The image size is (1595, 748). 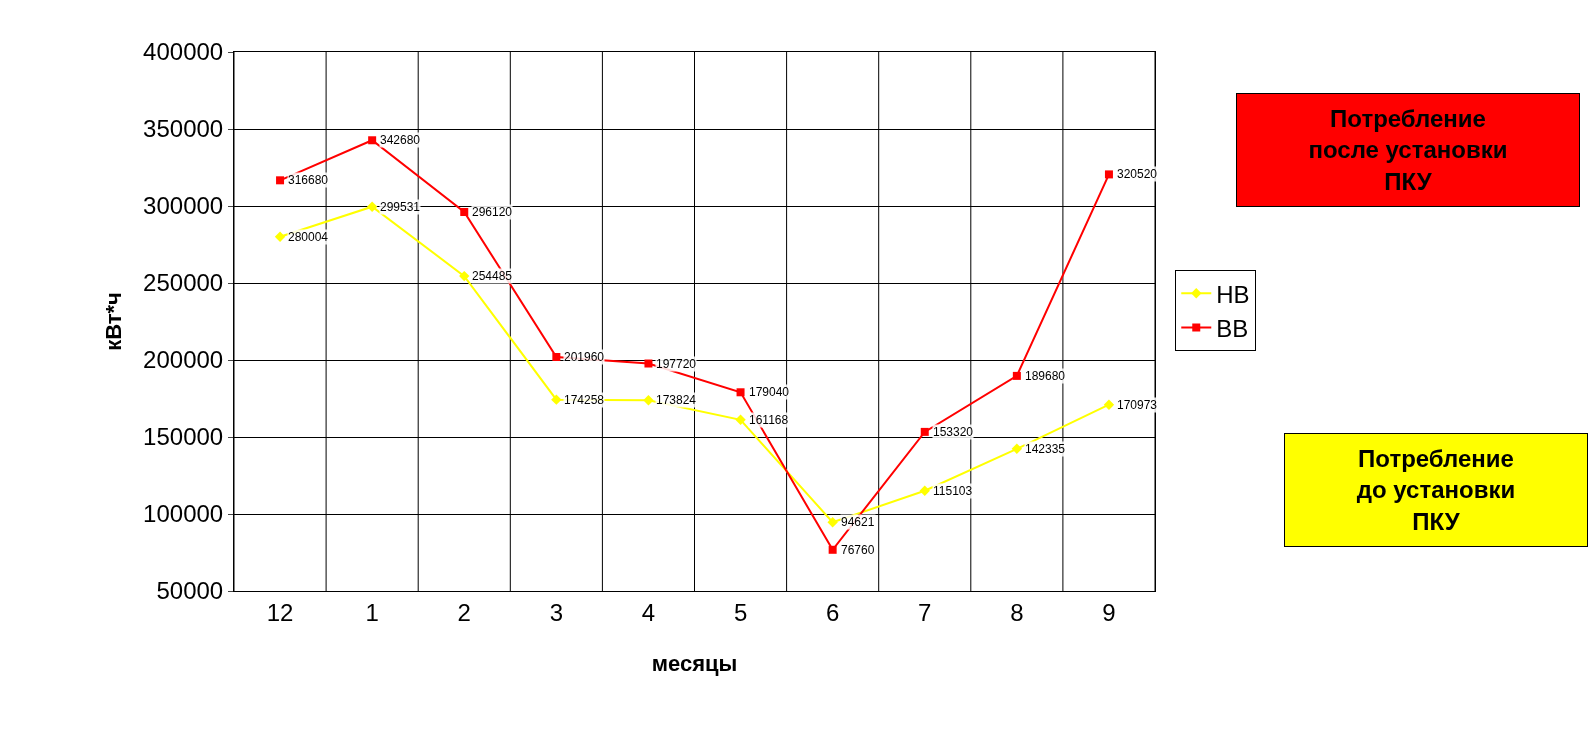 I want to click on data-label: 316680, so click(x=308, y=180).